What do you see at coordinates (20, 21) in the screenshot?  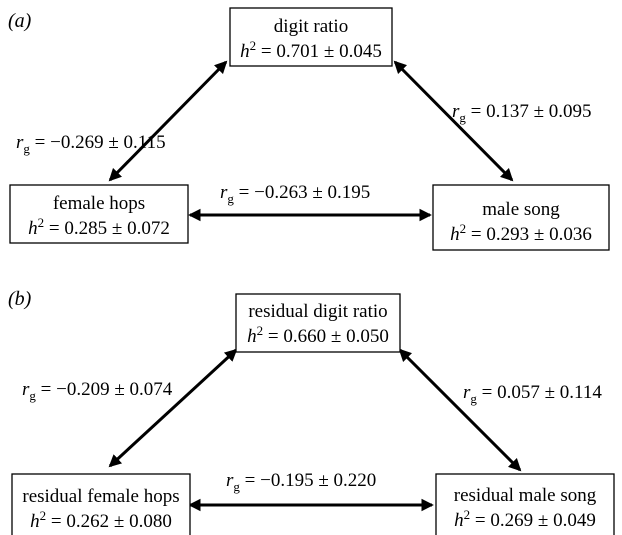 I see `panel-a-label: (a)` at bounding box center [20, 21].